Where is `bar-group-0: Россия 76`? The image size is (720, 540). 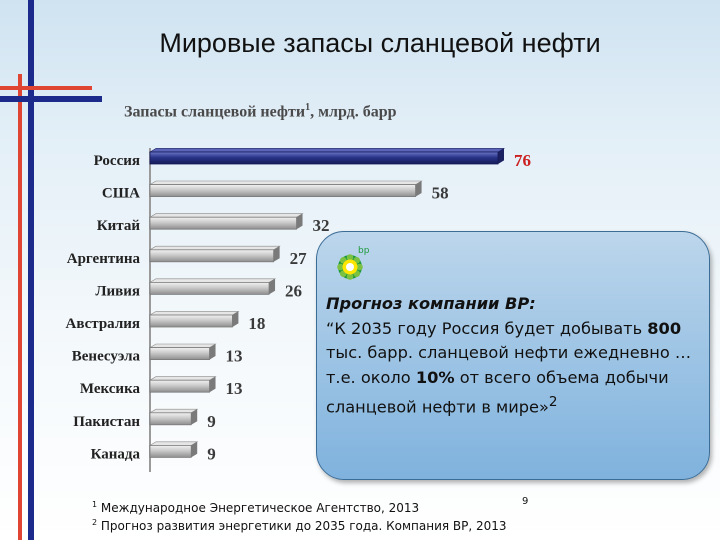
bar-group-0: Россия 76 is located at coordinates (312, 159).